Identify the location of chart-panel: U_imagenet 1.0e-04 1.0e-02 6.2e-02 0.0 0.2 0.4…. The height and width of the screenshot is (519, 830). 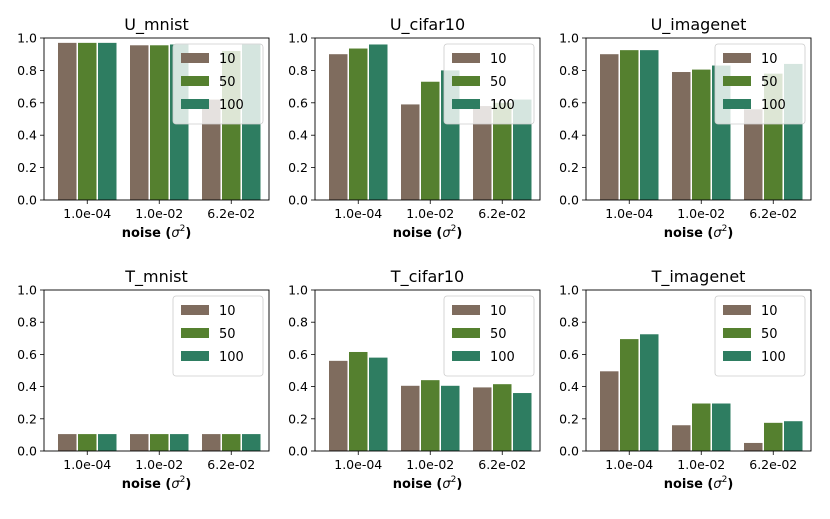
(685, 128).